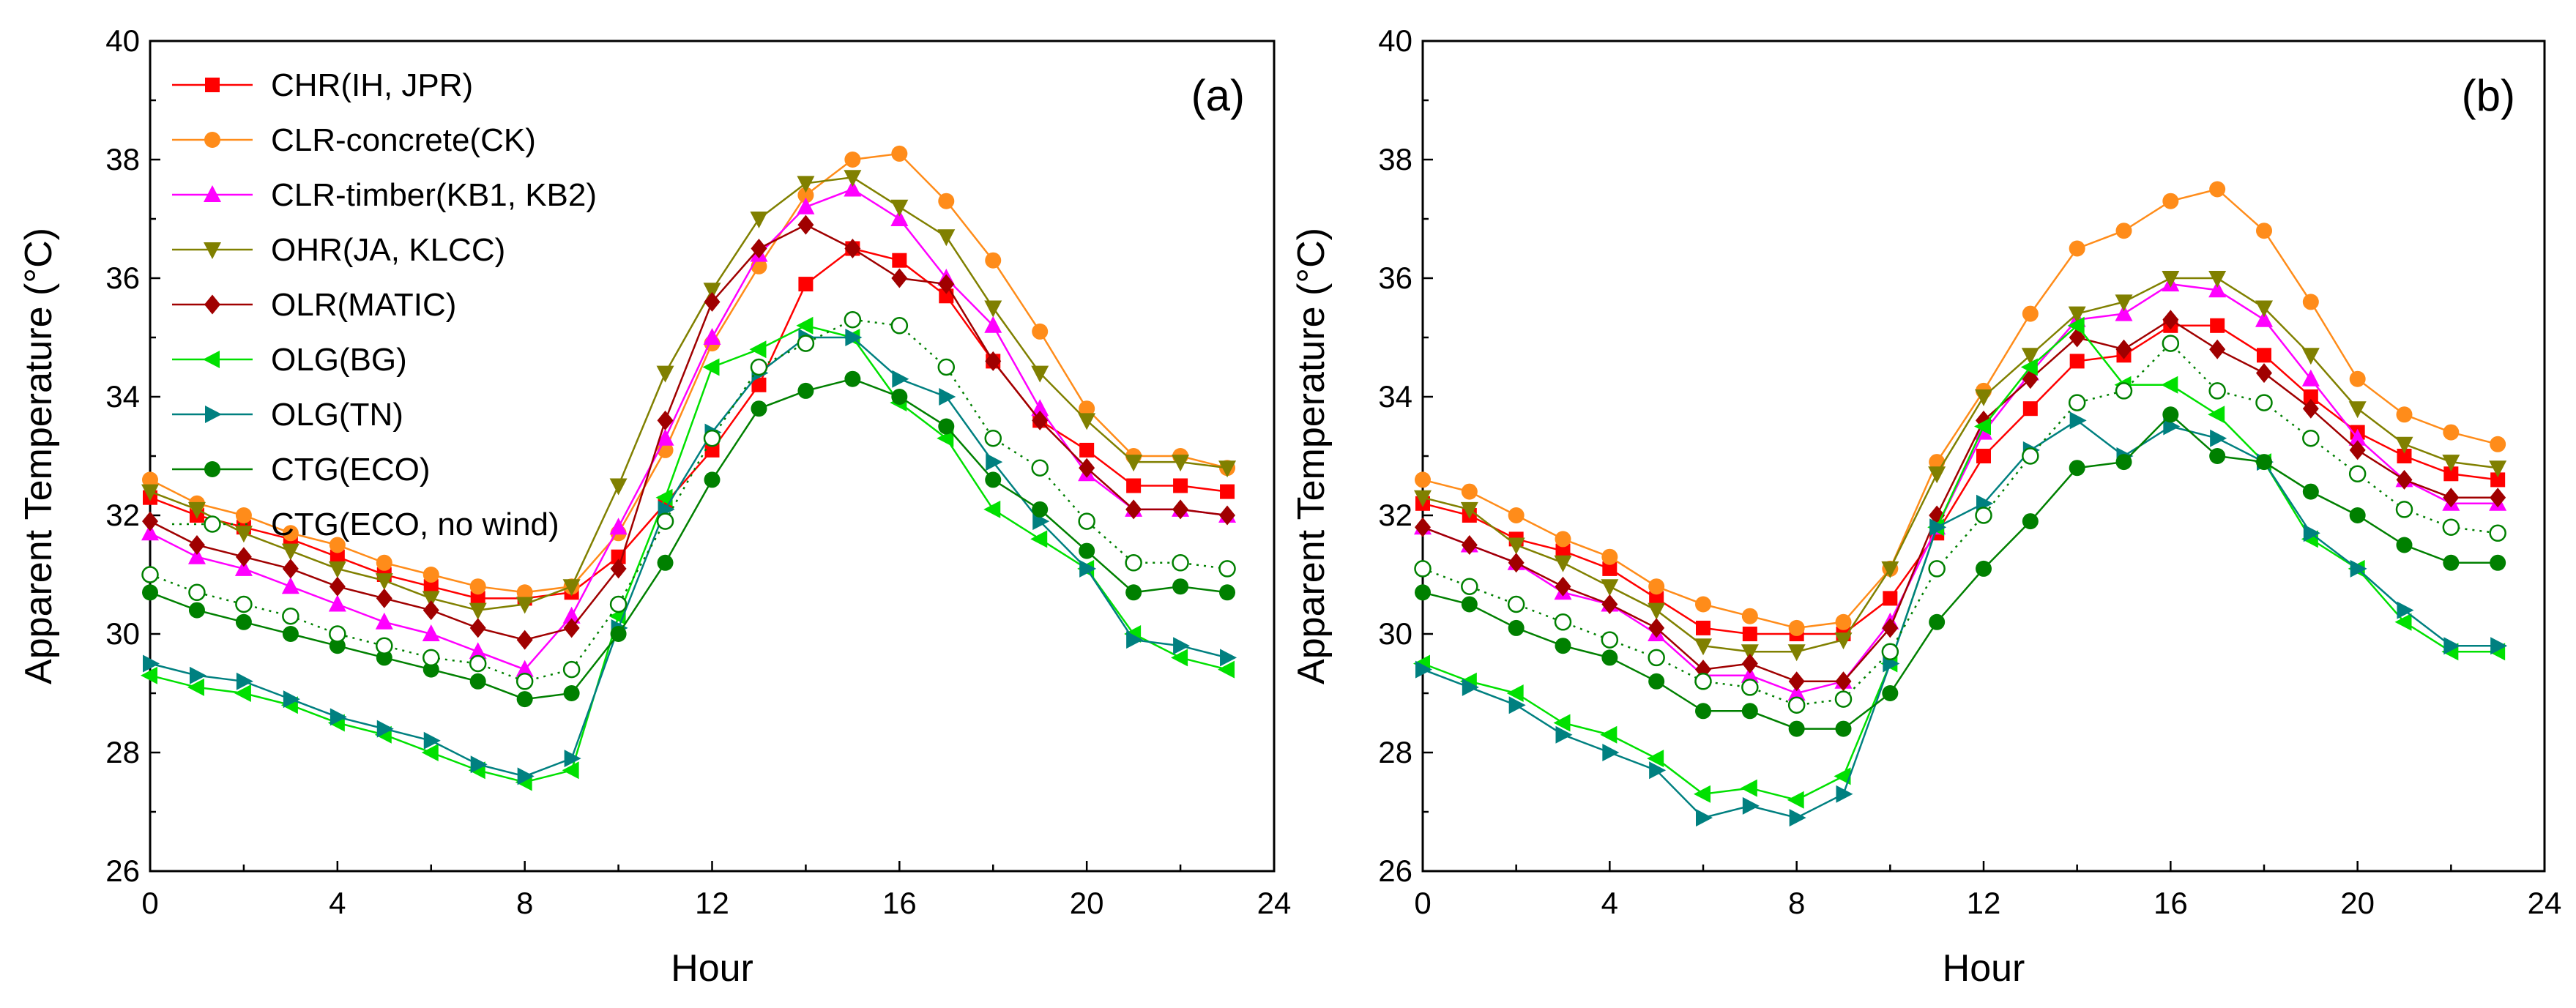  Describe the element at coordinates (122, 752) in the screenshot. I see `y-tick-label: 28` at that location.